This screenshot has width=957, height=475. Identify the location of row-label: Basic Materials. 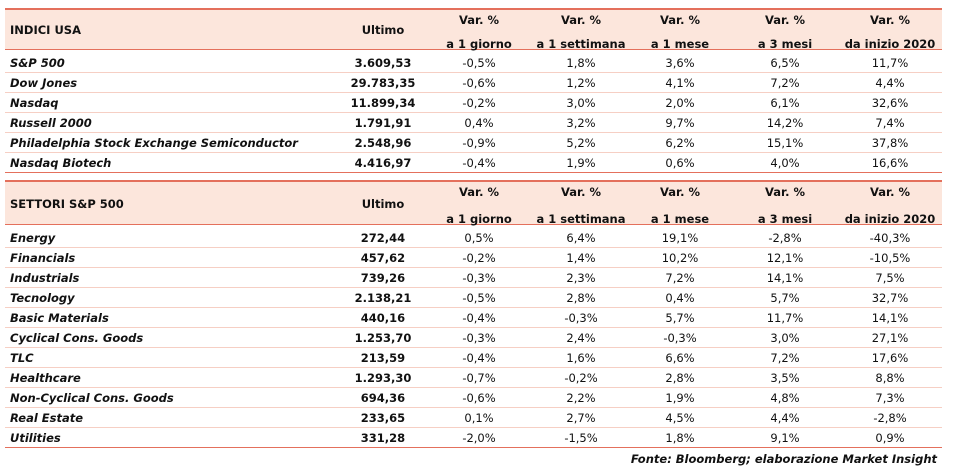
(59, 318).